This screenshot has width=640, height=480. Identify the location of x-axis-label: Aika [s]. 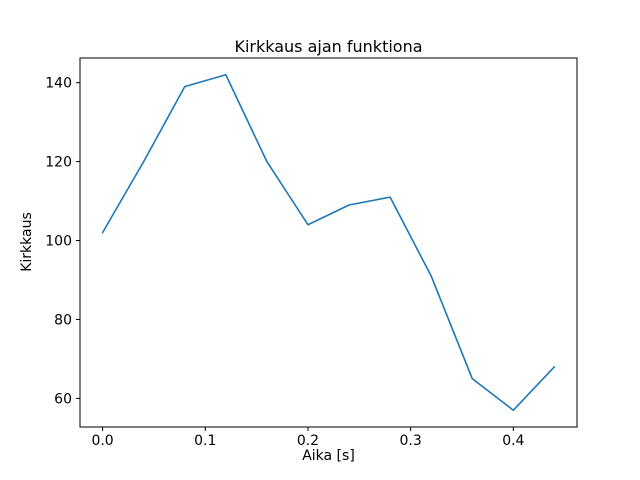
(328, 456).